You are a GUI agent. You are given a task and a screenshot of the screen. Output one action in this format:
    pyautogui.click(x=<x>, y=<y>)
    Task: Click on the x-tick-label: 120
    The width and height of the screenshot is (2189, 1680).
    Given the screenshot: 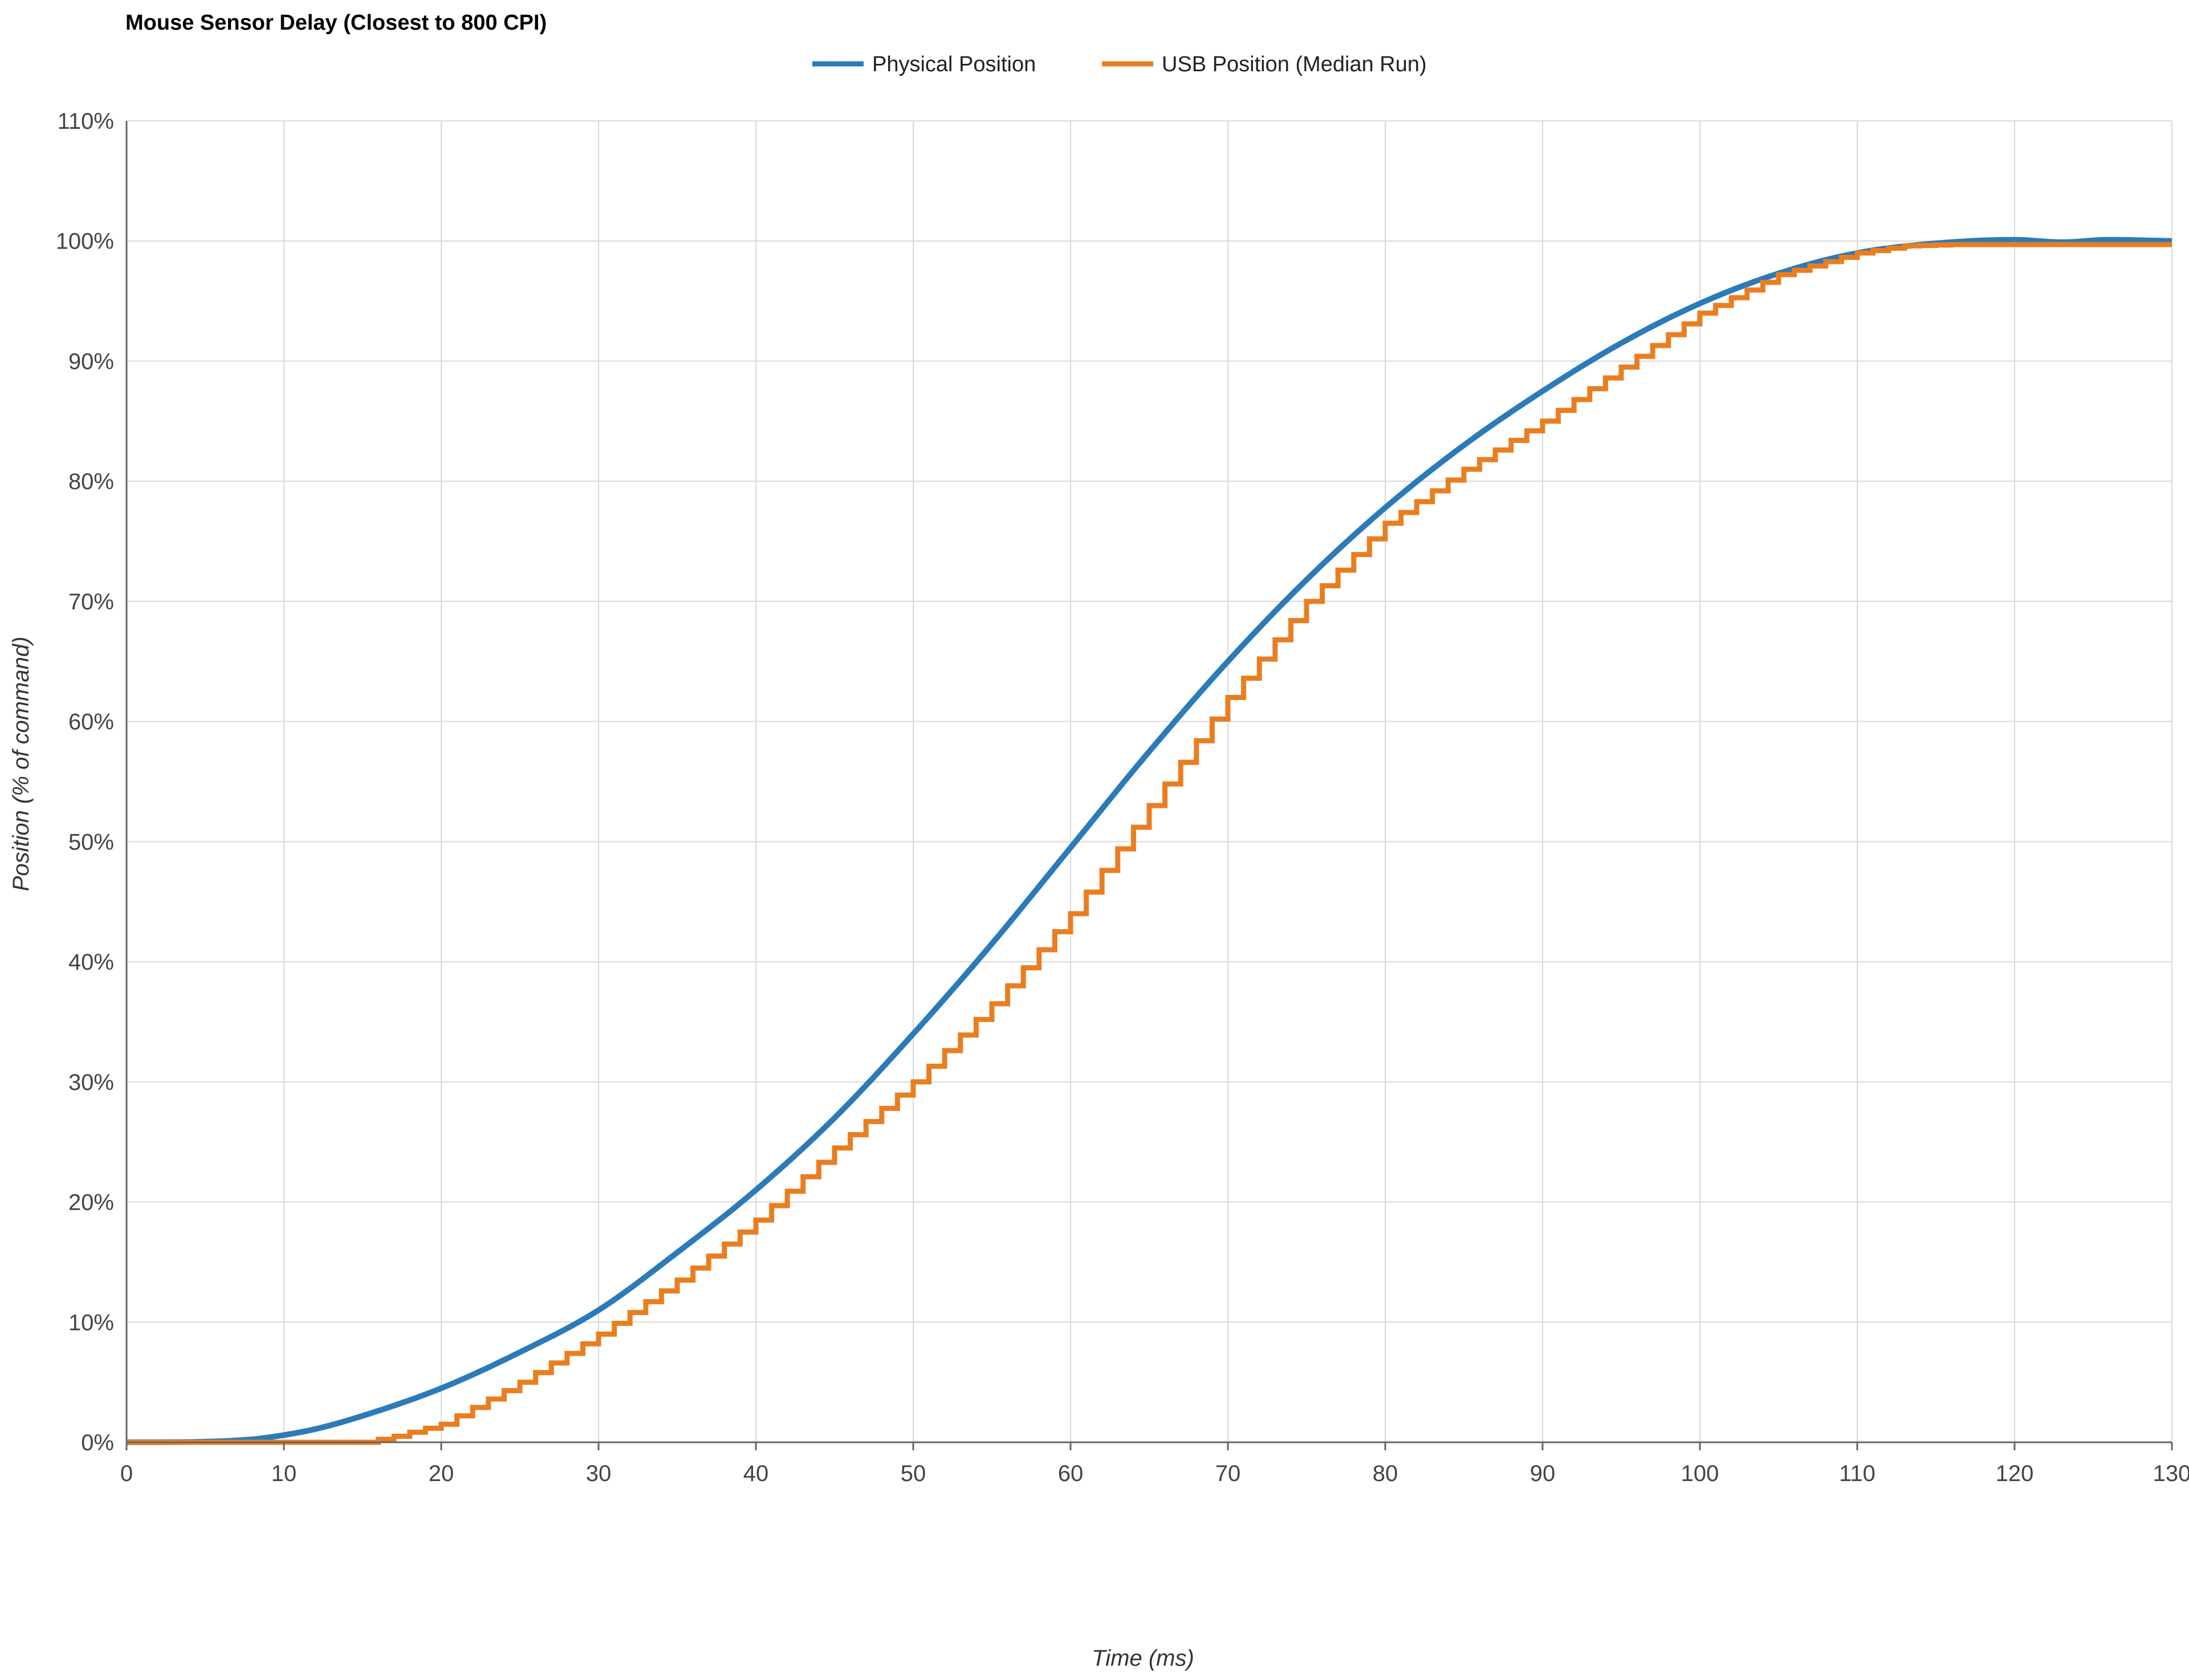 What is the action you would take?
    pyautogui.click(x=2015, y=1473)
    